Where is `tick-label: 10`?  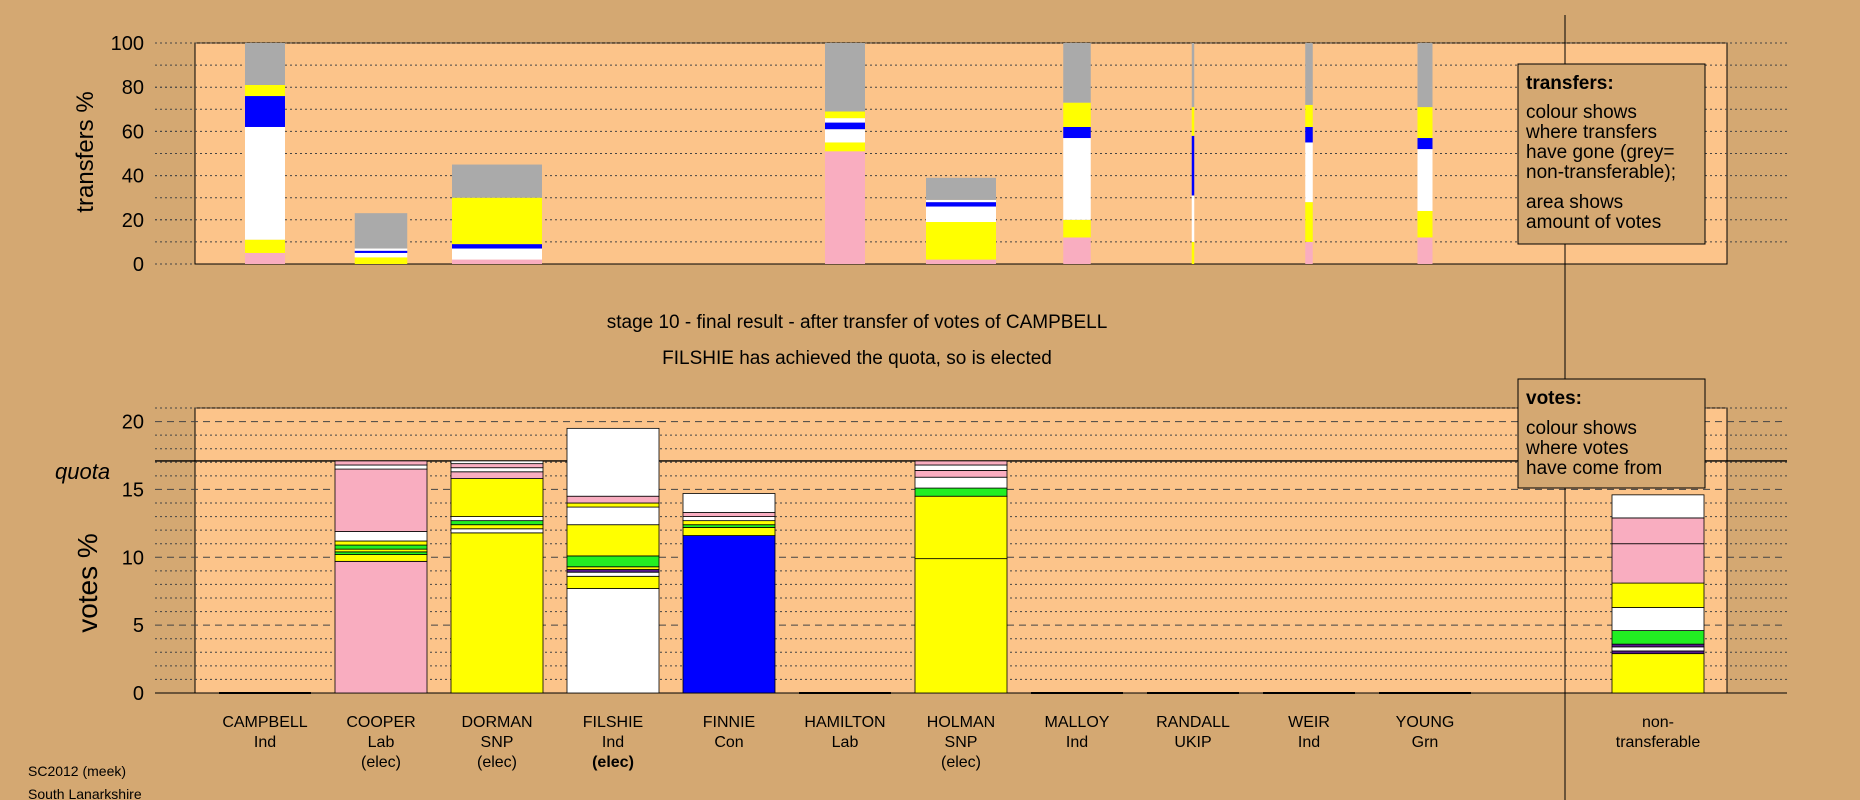 tick-label: 10 is located at coordinates (133, 558).